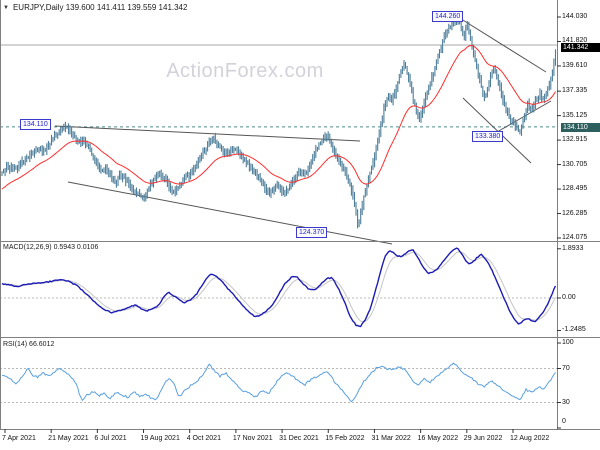  What do you see at coordinates (580, 127) in the screenshot?
I see `support-price-tag: 134.110` at bounding box center [580, 127].